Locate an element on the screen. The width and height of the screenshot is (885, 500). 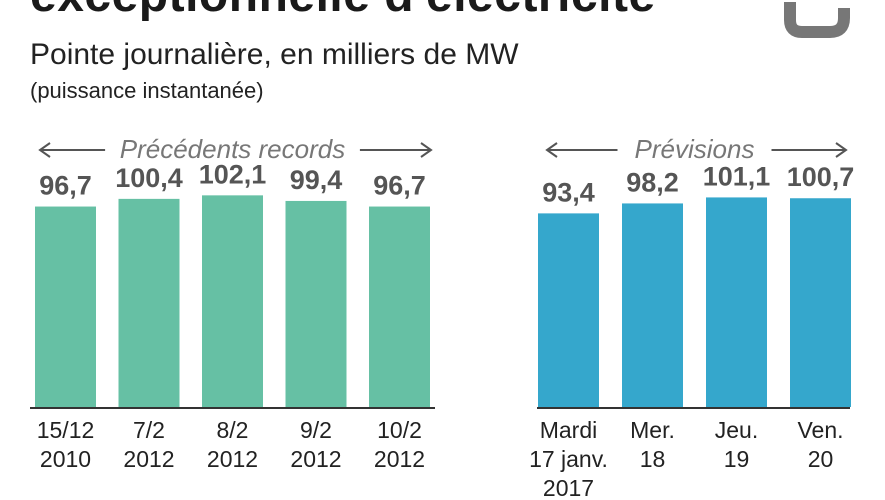
value-label: 100,4 is located at coordinates (149, 178).